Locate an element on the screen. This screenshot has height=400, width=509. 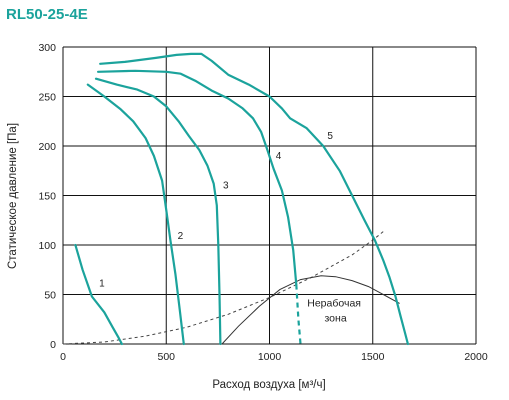
x-tick-label-2: 1000 is located at coordinates (270, 357).